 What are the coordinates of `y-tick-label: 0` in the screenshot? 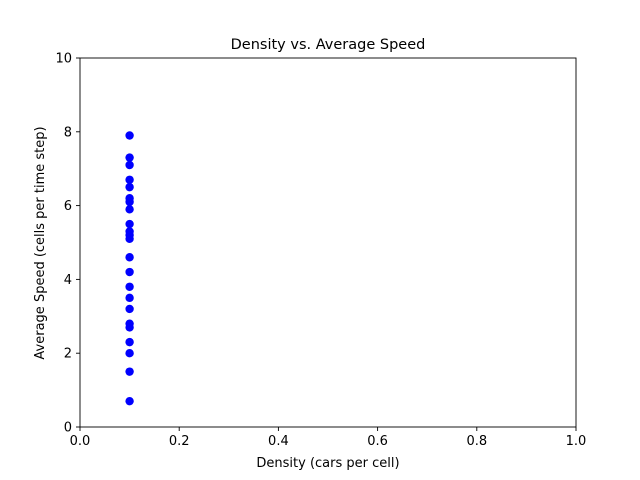 It's located at (68, 428).